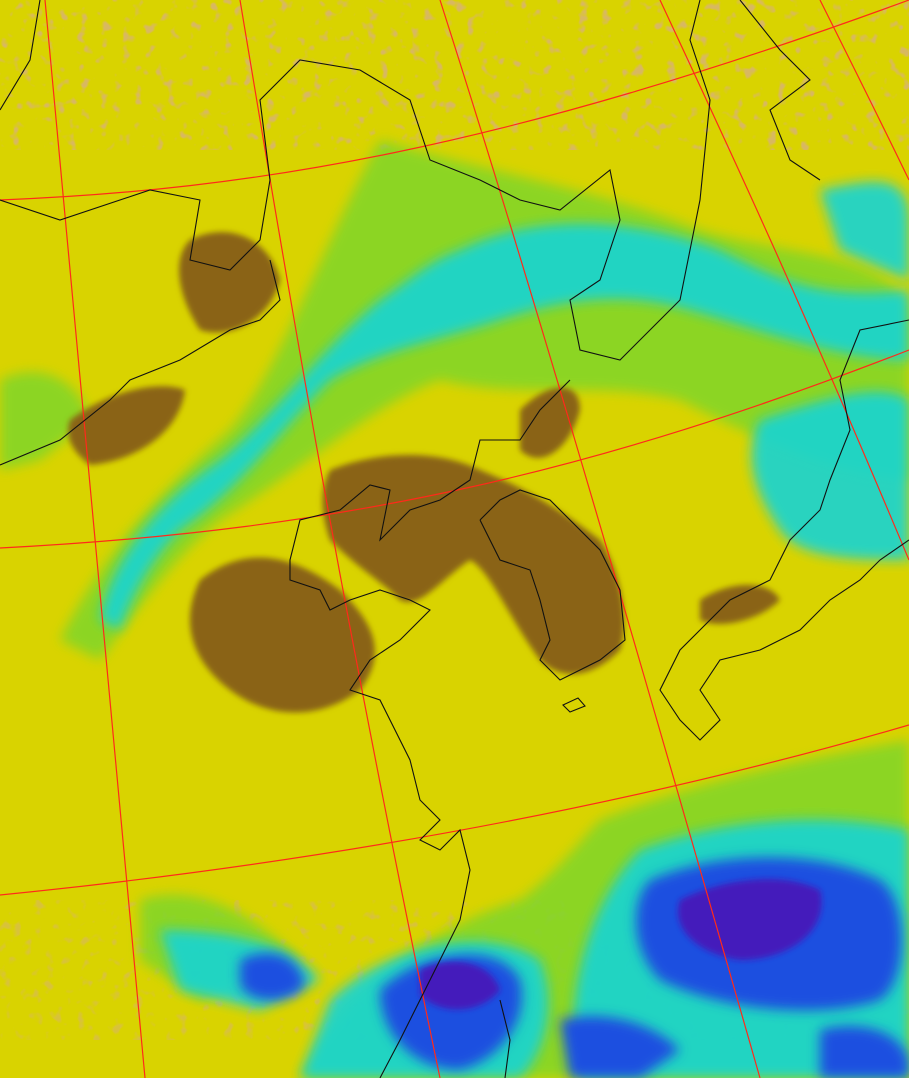 This screenshot has width=909, height=1078. Describe the element at coordinates (505, 1038) in the screenshot. I see `coastline-taiwan` at that location.